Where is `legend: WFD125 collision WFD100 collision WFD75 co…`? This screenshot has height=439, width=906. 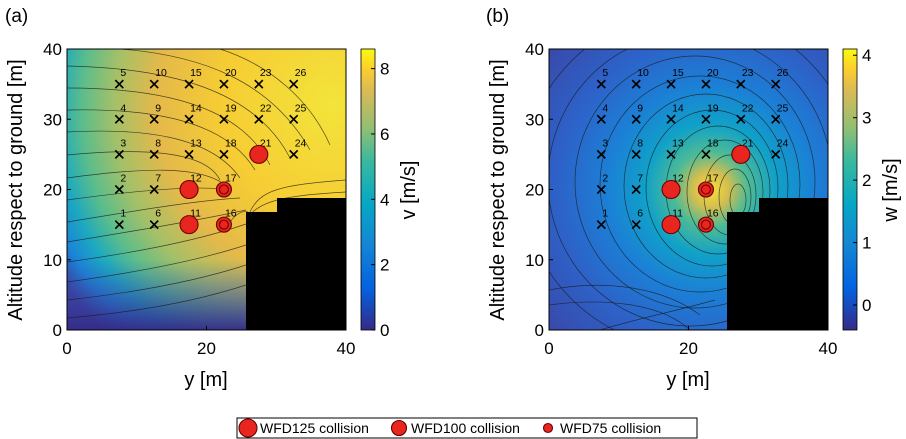
legend: WFD125 collision WFD100 collision WFD75 co… is located at coordinates (467, 428).